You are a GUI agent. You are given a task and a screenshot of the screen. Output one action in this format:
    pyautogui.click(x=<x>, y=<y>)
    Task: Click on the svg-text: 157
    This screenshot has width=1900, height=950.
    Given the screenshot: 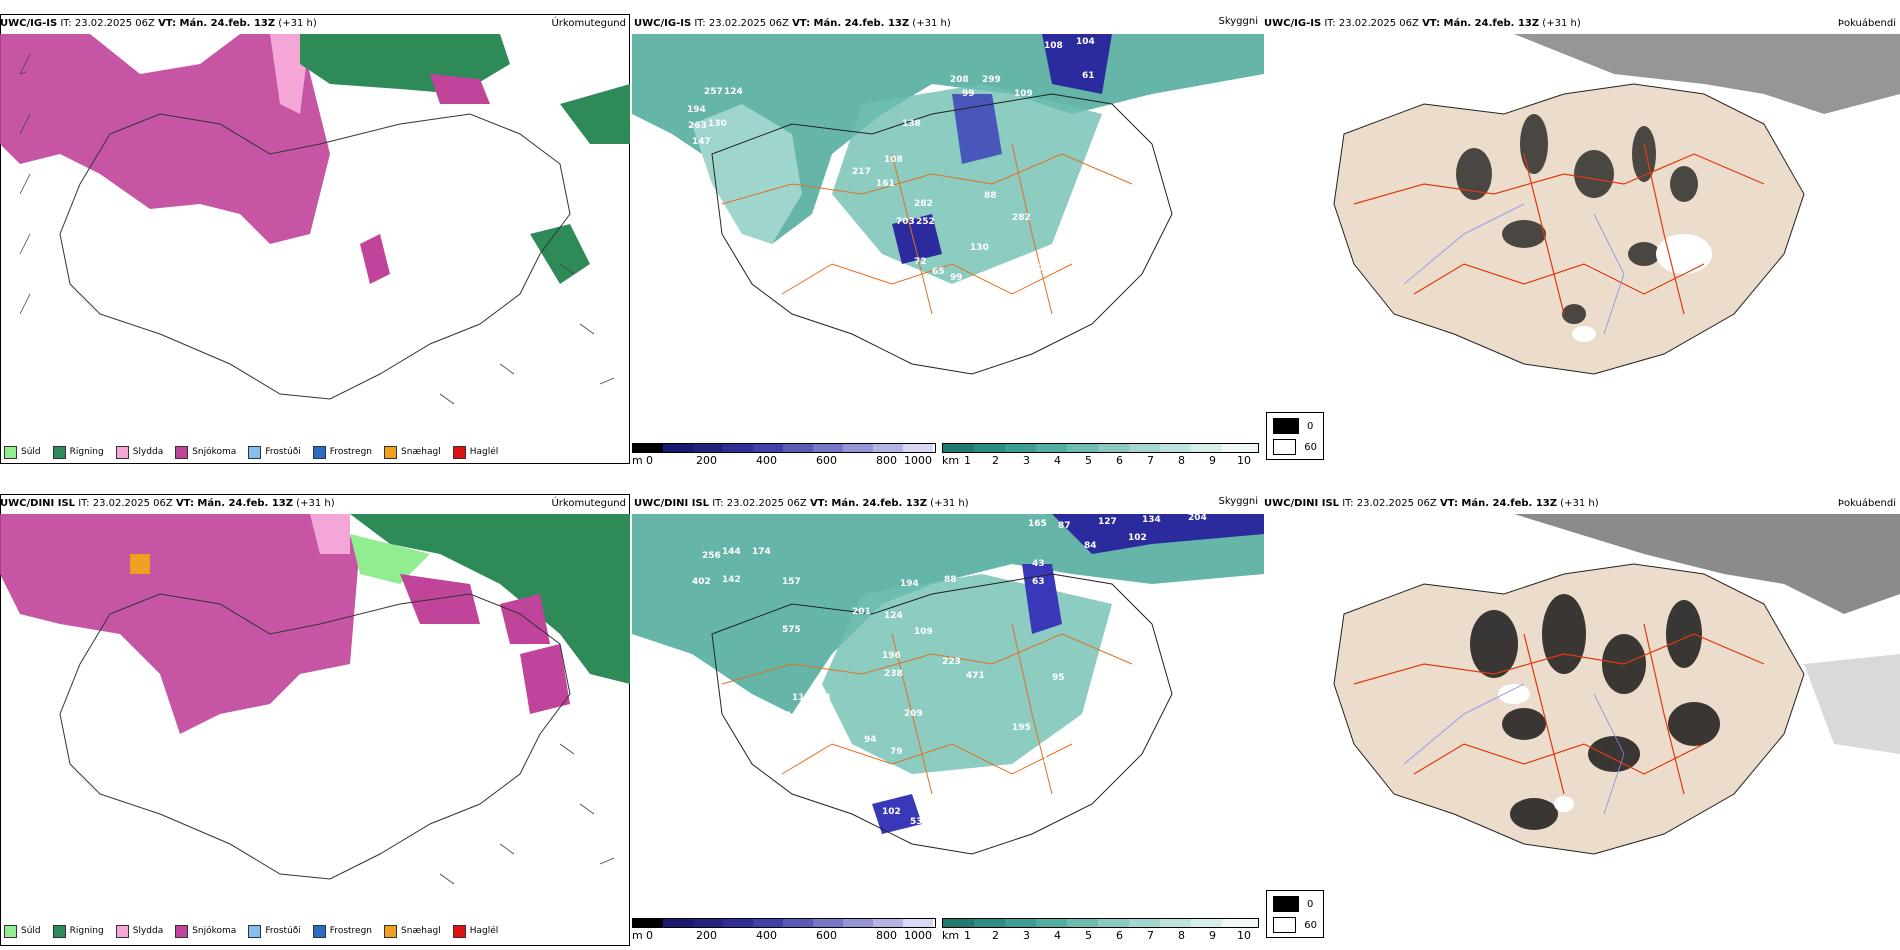 What is the action you would take?
    pyautogui.click(x=791, y=582)
    